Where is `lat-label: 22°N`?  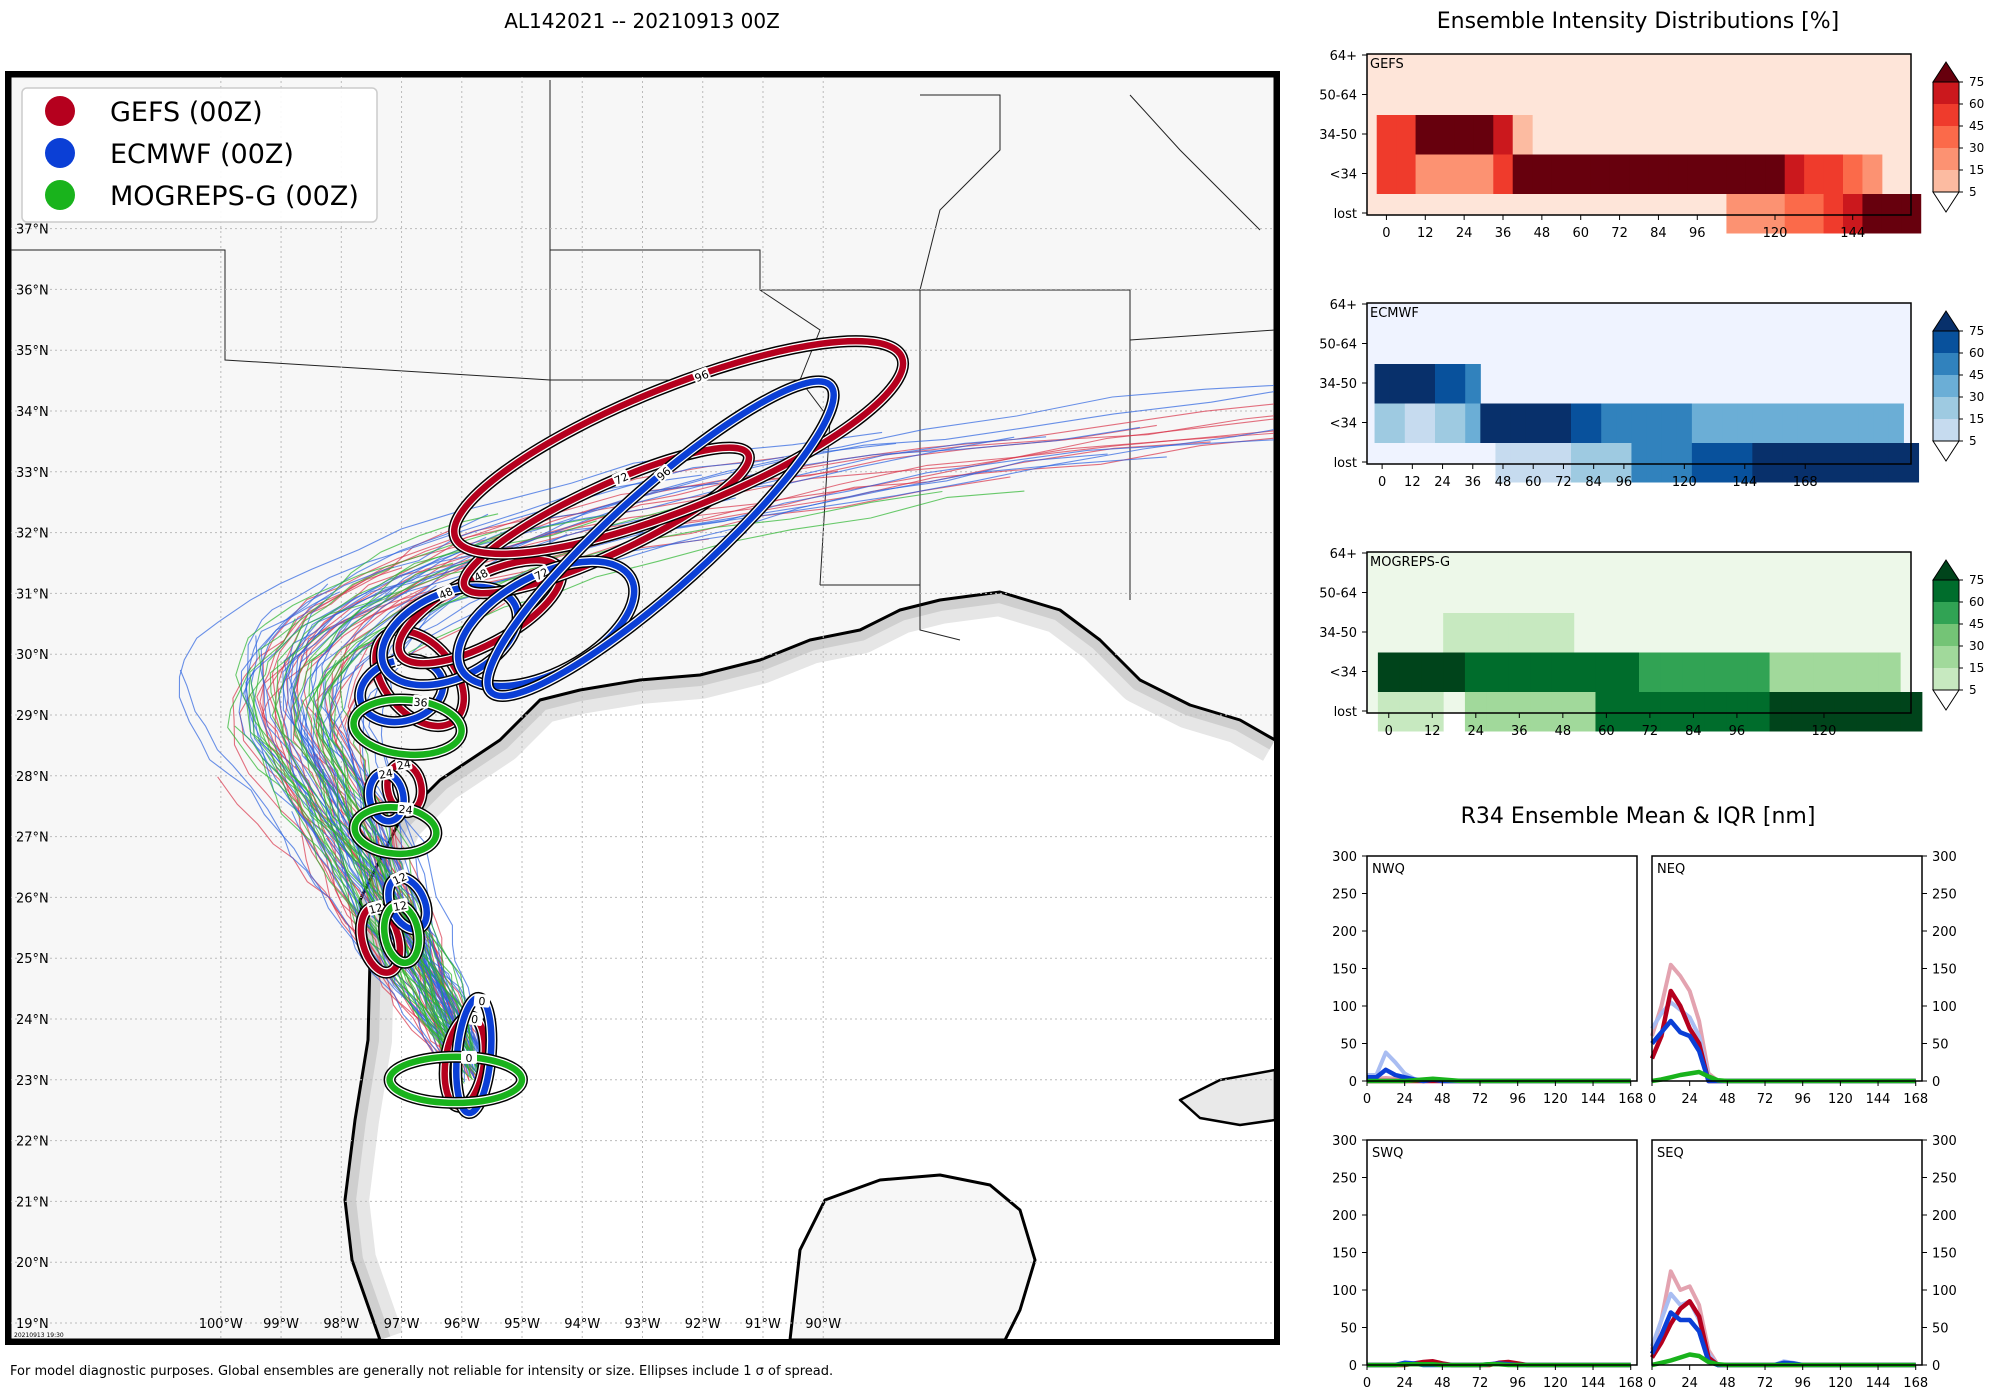 lat-label: 22°N is located at coordinates (32, 1142).